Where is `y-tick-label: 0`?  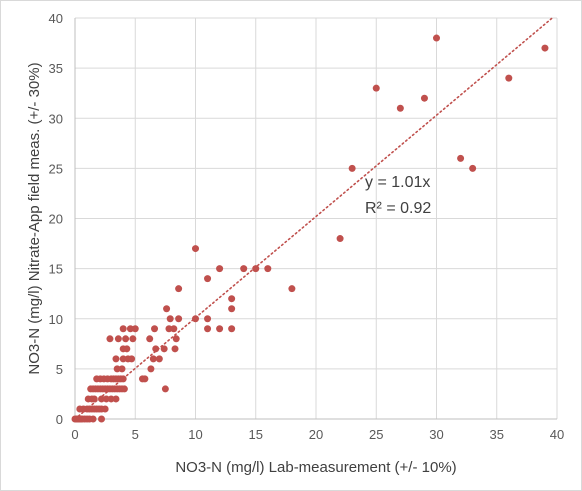 y-tick-label: 0 is located at coordinates (59, 419).